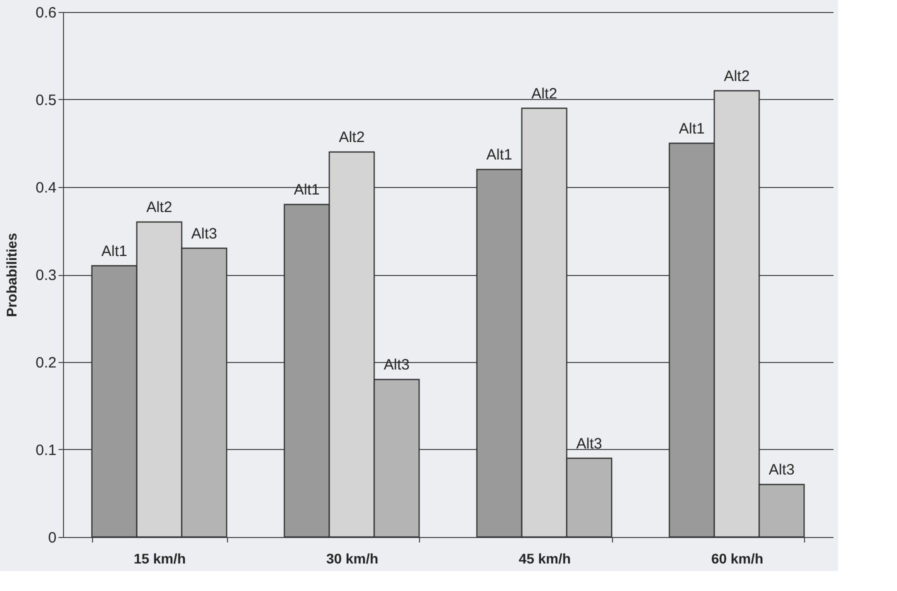 This screenshot has height=591, width=897. I want to click on x-tick-label: 15 km/h, so click(160, 558).